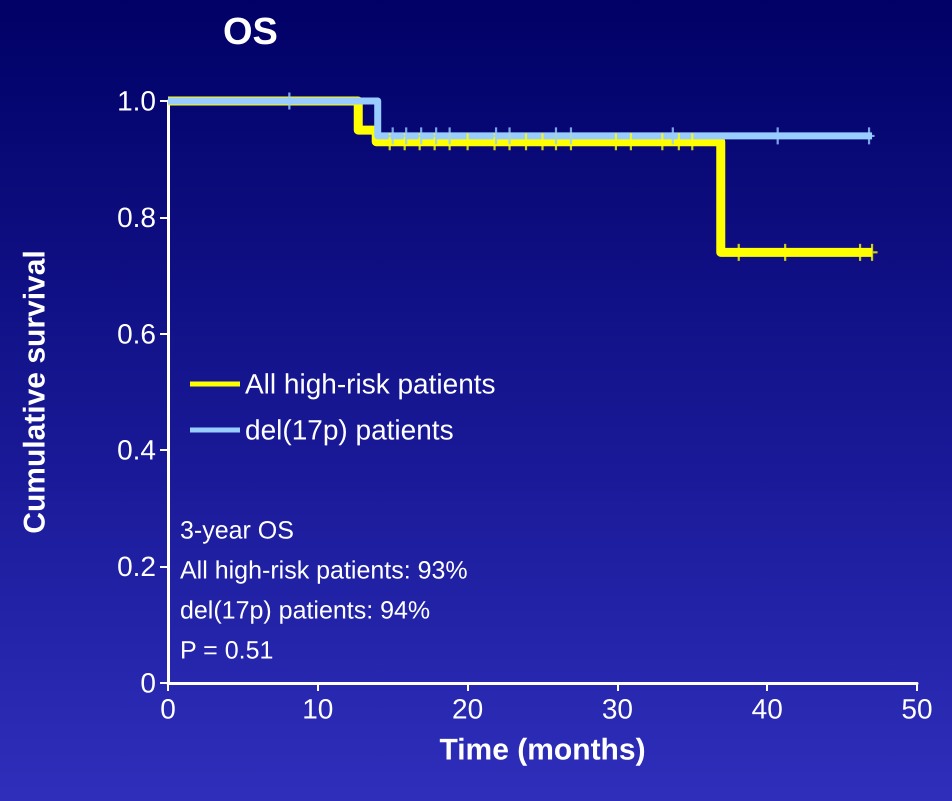 This screenshot has height=801, width=952. What do you see at coordinates (136, 334) in the screenshot?
I see `y-tick-label: 0.6` at bounding box center [136, 334].